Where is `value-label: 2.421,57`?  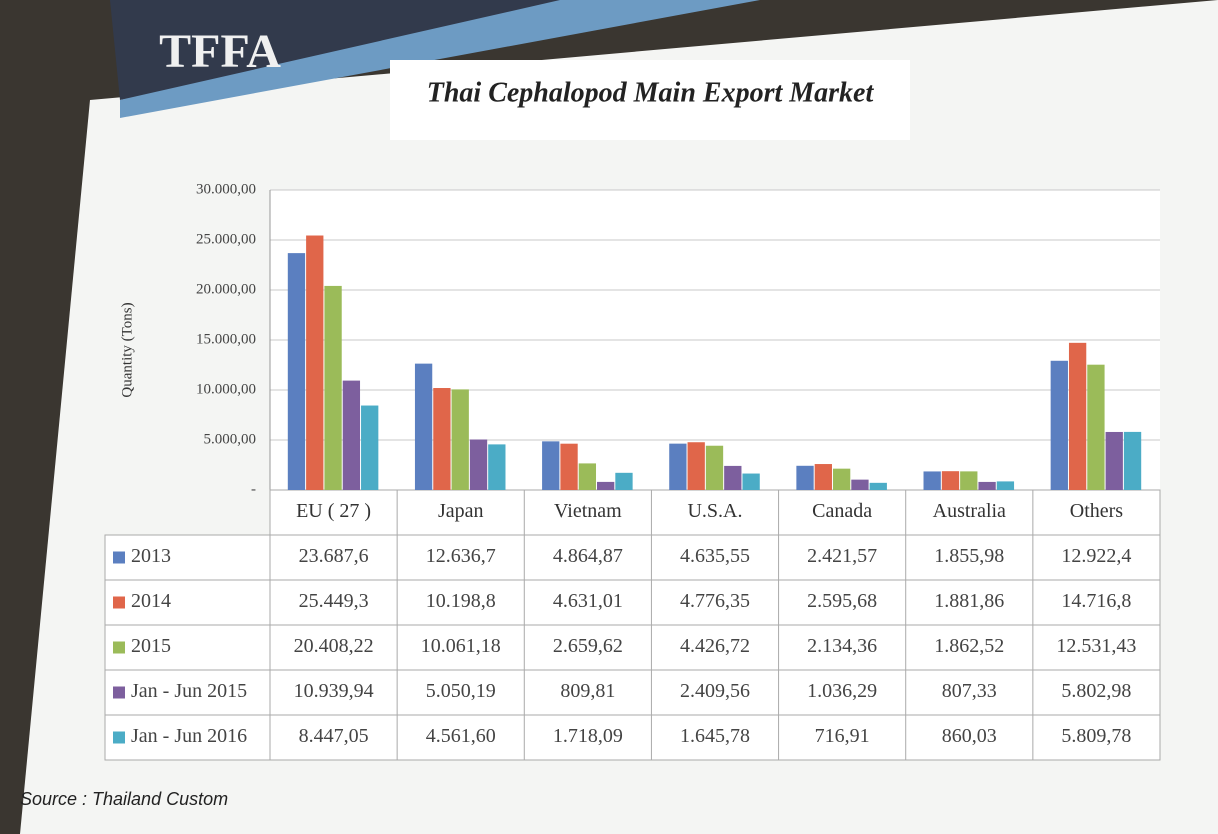
value-label: 2.421,57 is located at coordinates (842, 556).